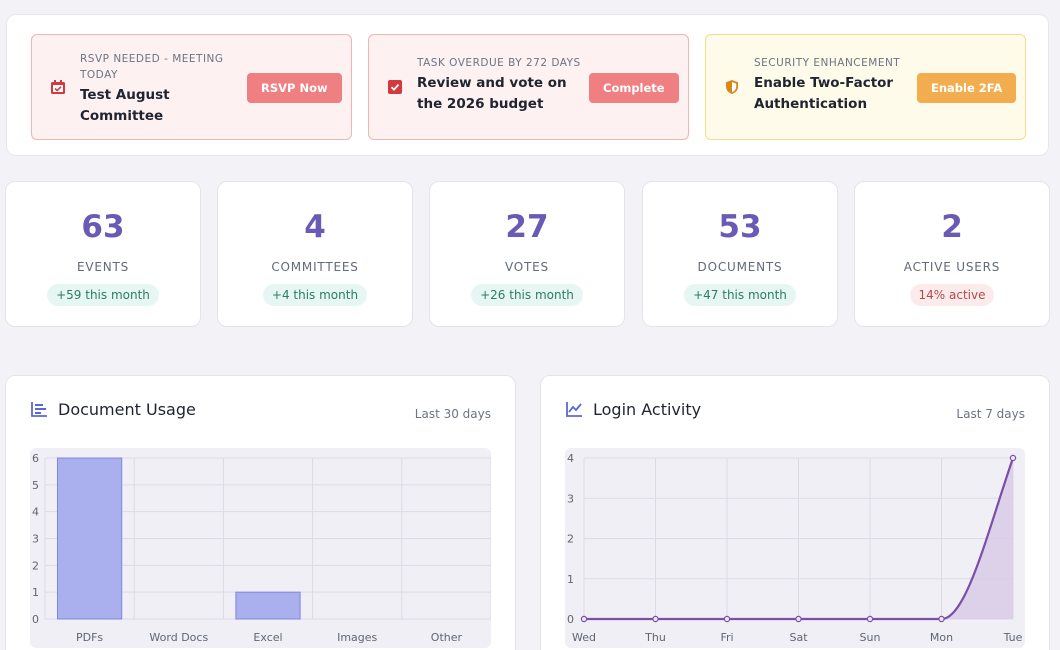 Image resolution: width=1060 pixels, height=650 pixels. What do you see at coordinates (152, 67) in the screenshot?
I see `alert-kicker: RSVP NEEDED - MEETING TODAY` at bounding box center [152, 67].